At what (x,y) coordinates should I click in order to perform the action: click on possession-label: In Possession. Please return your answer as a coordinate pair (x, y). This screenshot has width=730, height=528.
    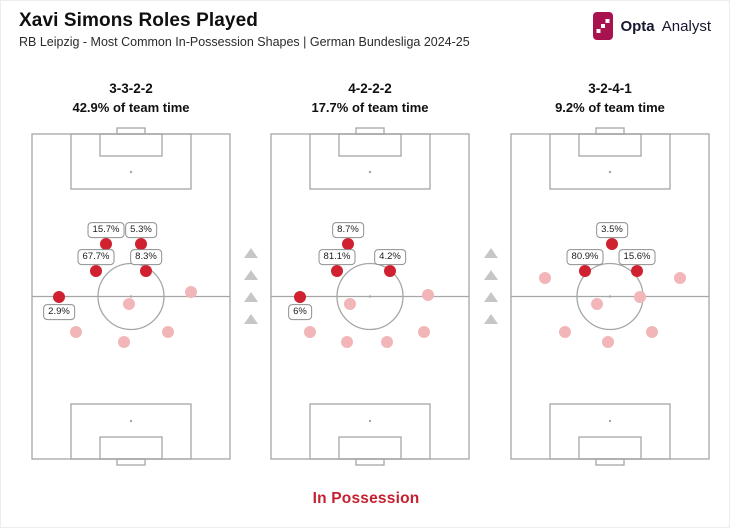
    Looking at the image, I should click on (366, 498).